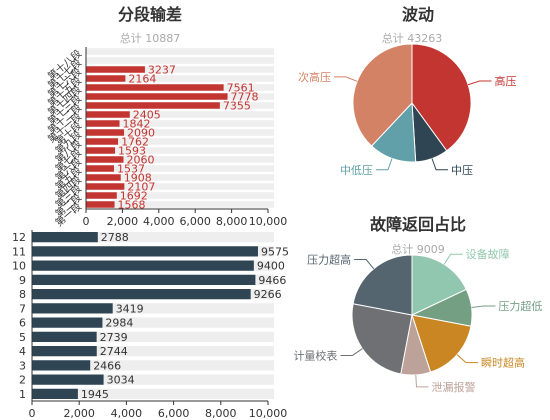 The image size is (550, 420). Describe the element at coordinates (232, 221) in the screenshot. I see `top-x-tick-label: 8,000` at that location.